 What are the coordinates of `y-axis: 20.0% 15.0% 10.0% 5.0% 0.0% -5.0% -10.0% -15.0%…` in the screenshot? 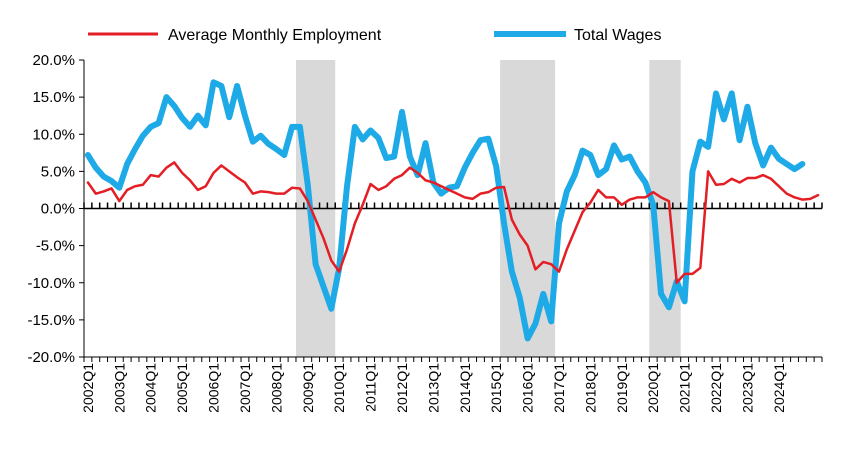 It's located at (56, 209).